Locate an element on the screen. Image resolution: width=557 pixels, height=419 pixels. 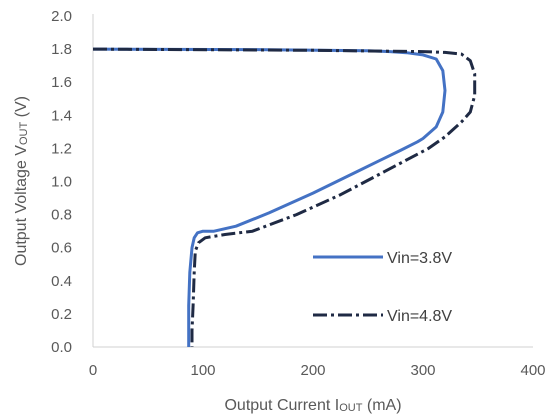
y-tick-label: 1.4 is located at coordinates (61, 115).